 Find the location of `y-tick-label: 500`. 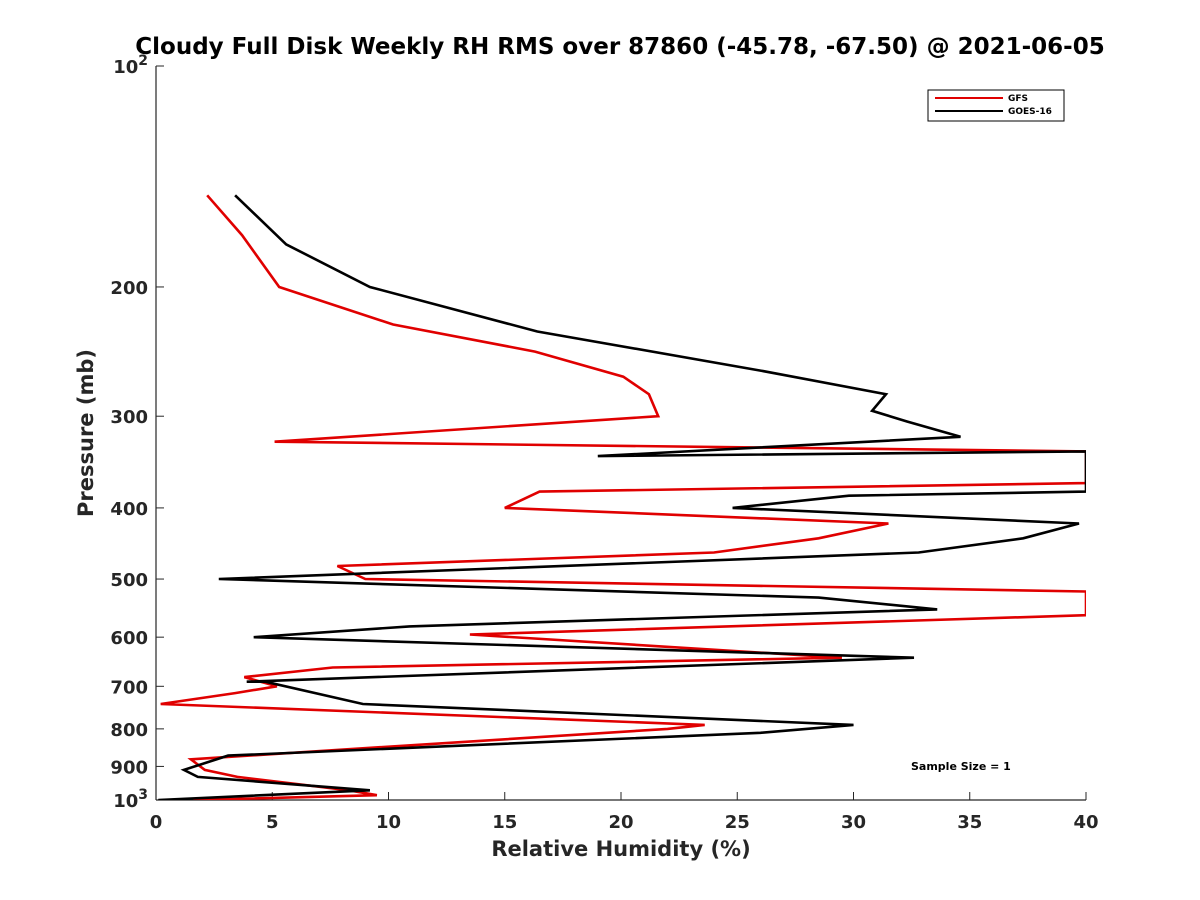

y-tick-label: 500 is located at coordinates (129, 580).